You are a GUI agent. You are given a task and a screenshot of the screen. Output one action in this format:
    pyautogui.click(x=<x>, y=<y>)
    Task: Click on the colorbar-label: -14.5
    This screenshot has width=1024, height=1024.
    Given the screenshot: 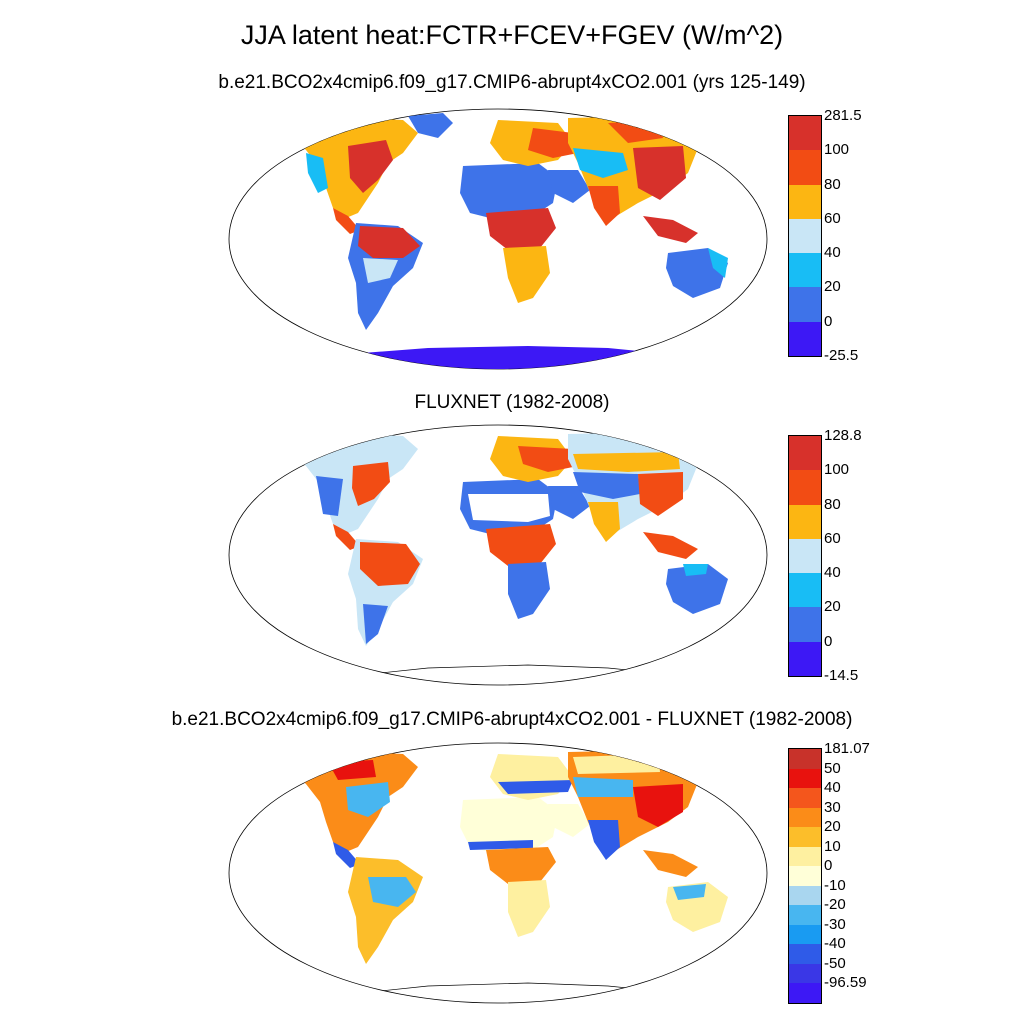 What is the action you would take?
    pyautogui.click(x=841, y=675)
    